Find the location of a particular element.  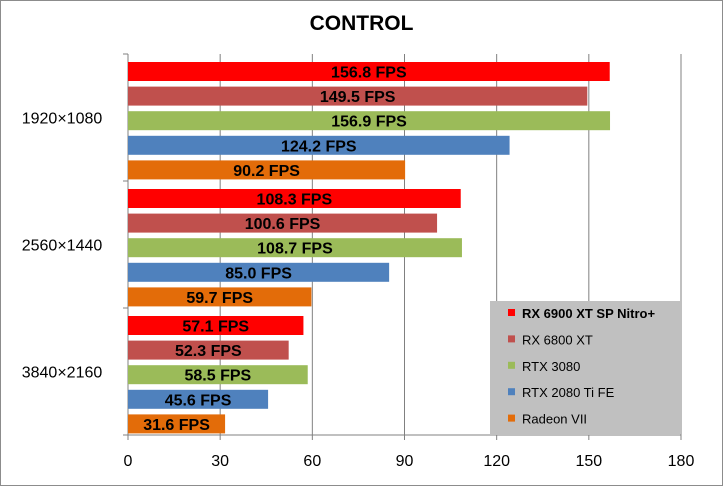

chart-title: CONTROL is located at coordinates (361, 23).